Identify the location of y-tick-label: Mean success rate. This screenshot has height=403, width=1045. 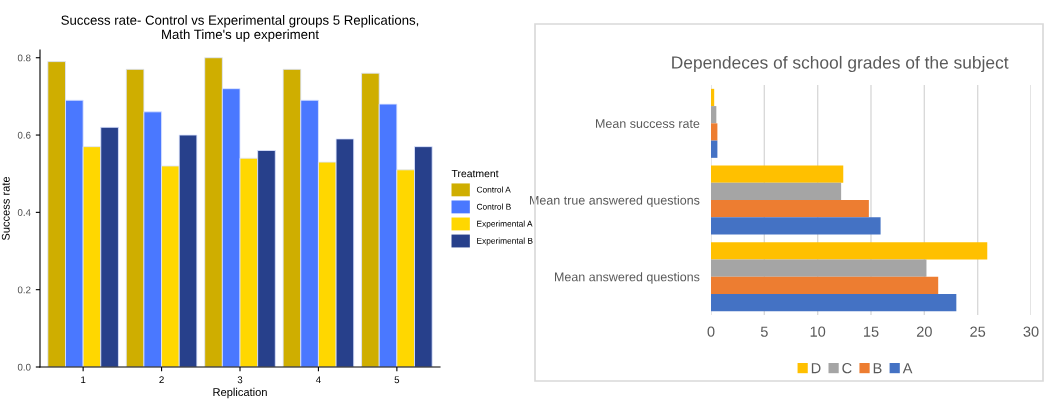
(648, 123).